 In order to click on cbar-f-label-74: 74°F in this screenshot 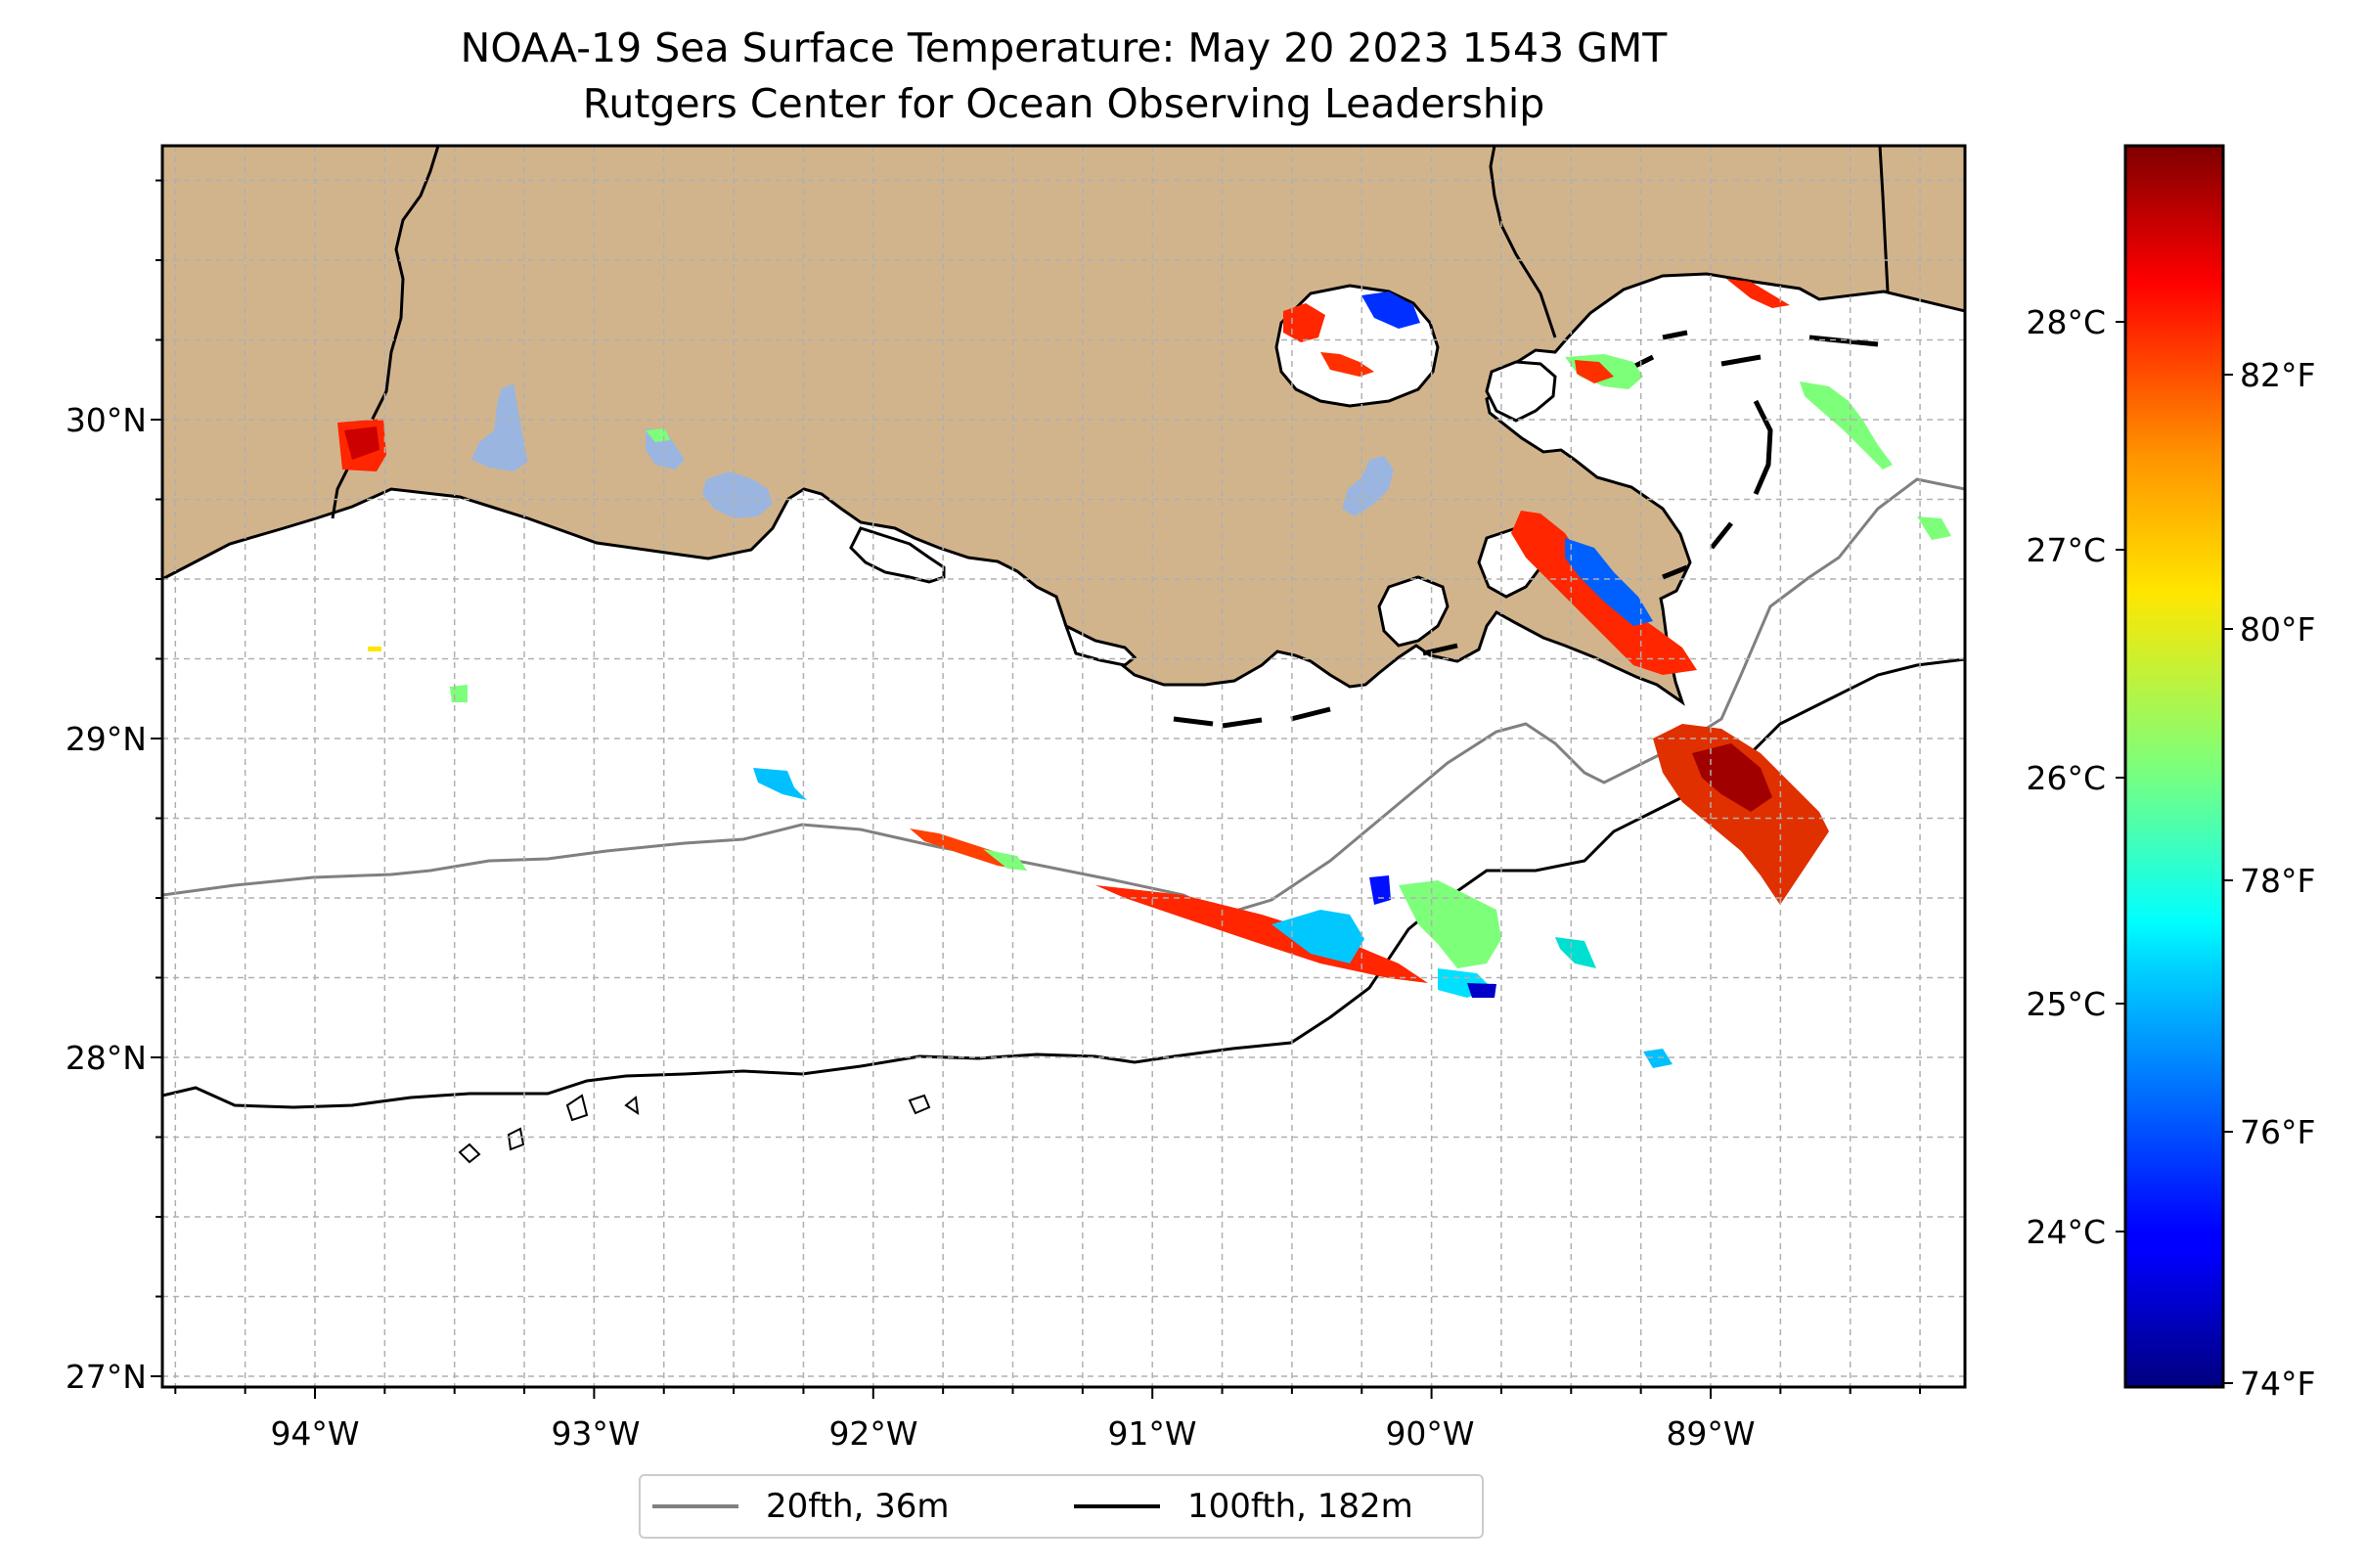, I will do `click(2277, 1384)`.